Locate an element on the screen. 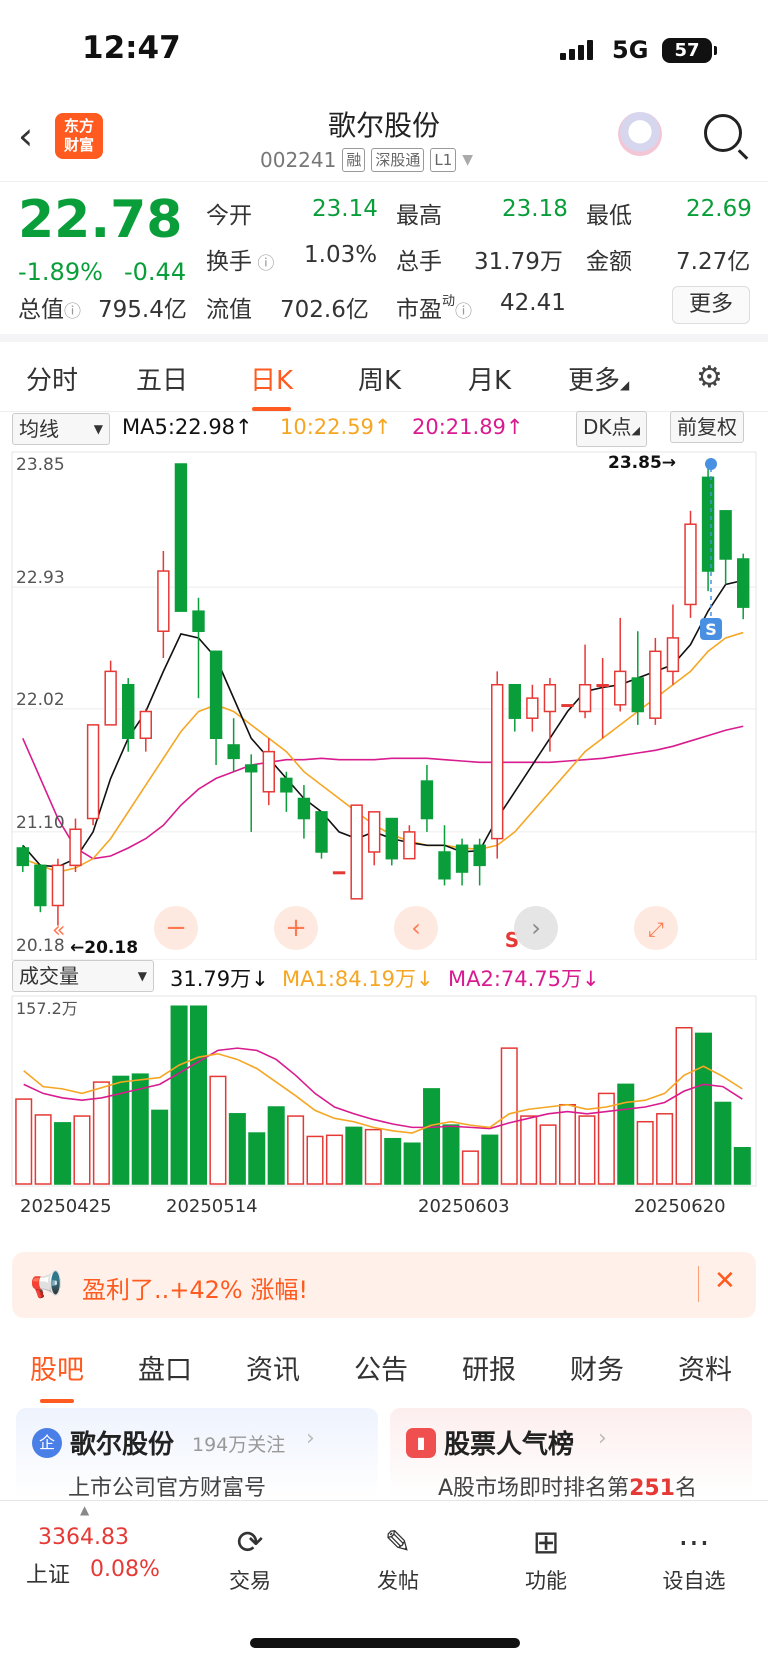 The height and width of the screenshot is (1663, 768). vol-ma2-label: MA2:74.75万↓ is located at coordinates (524, 979).